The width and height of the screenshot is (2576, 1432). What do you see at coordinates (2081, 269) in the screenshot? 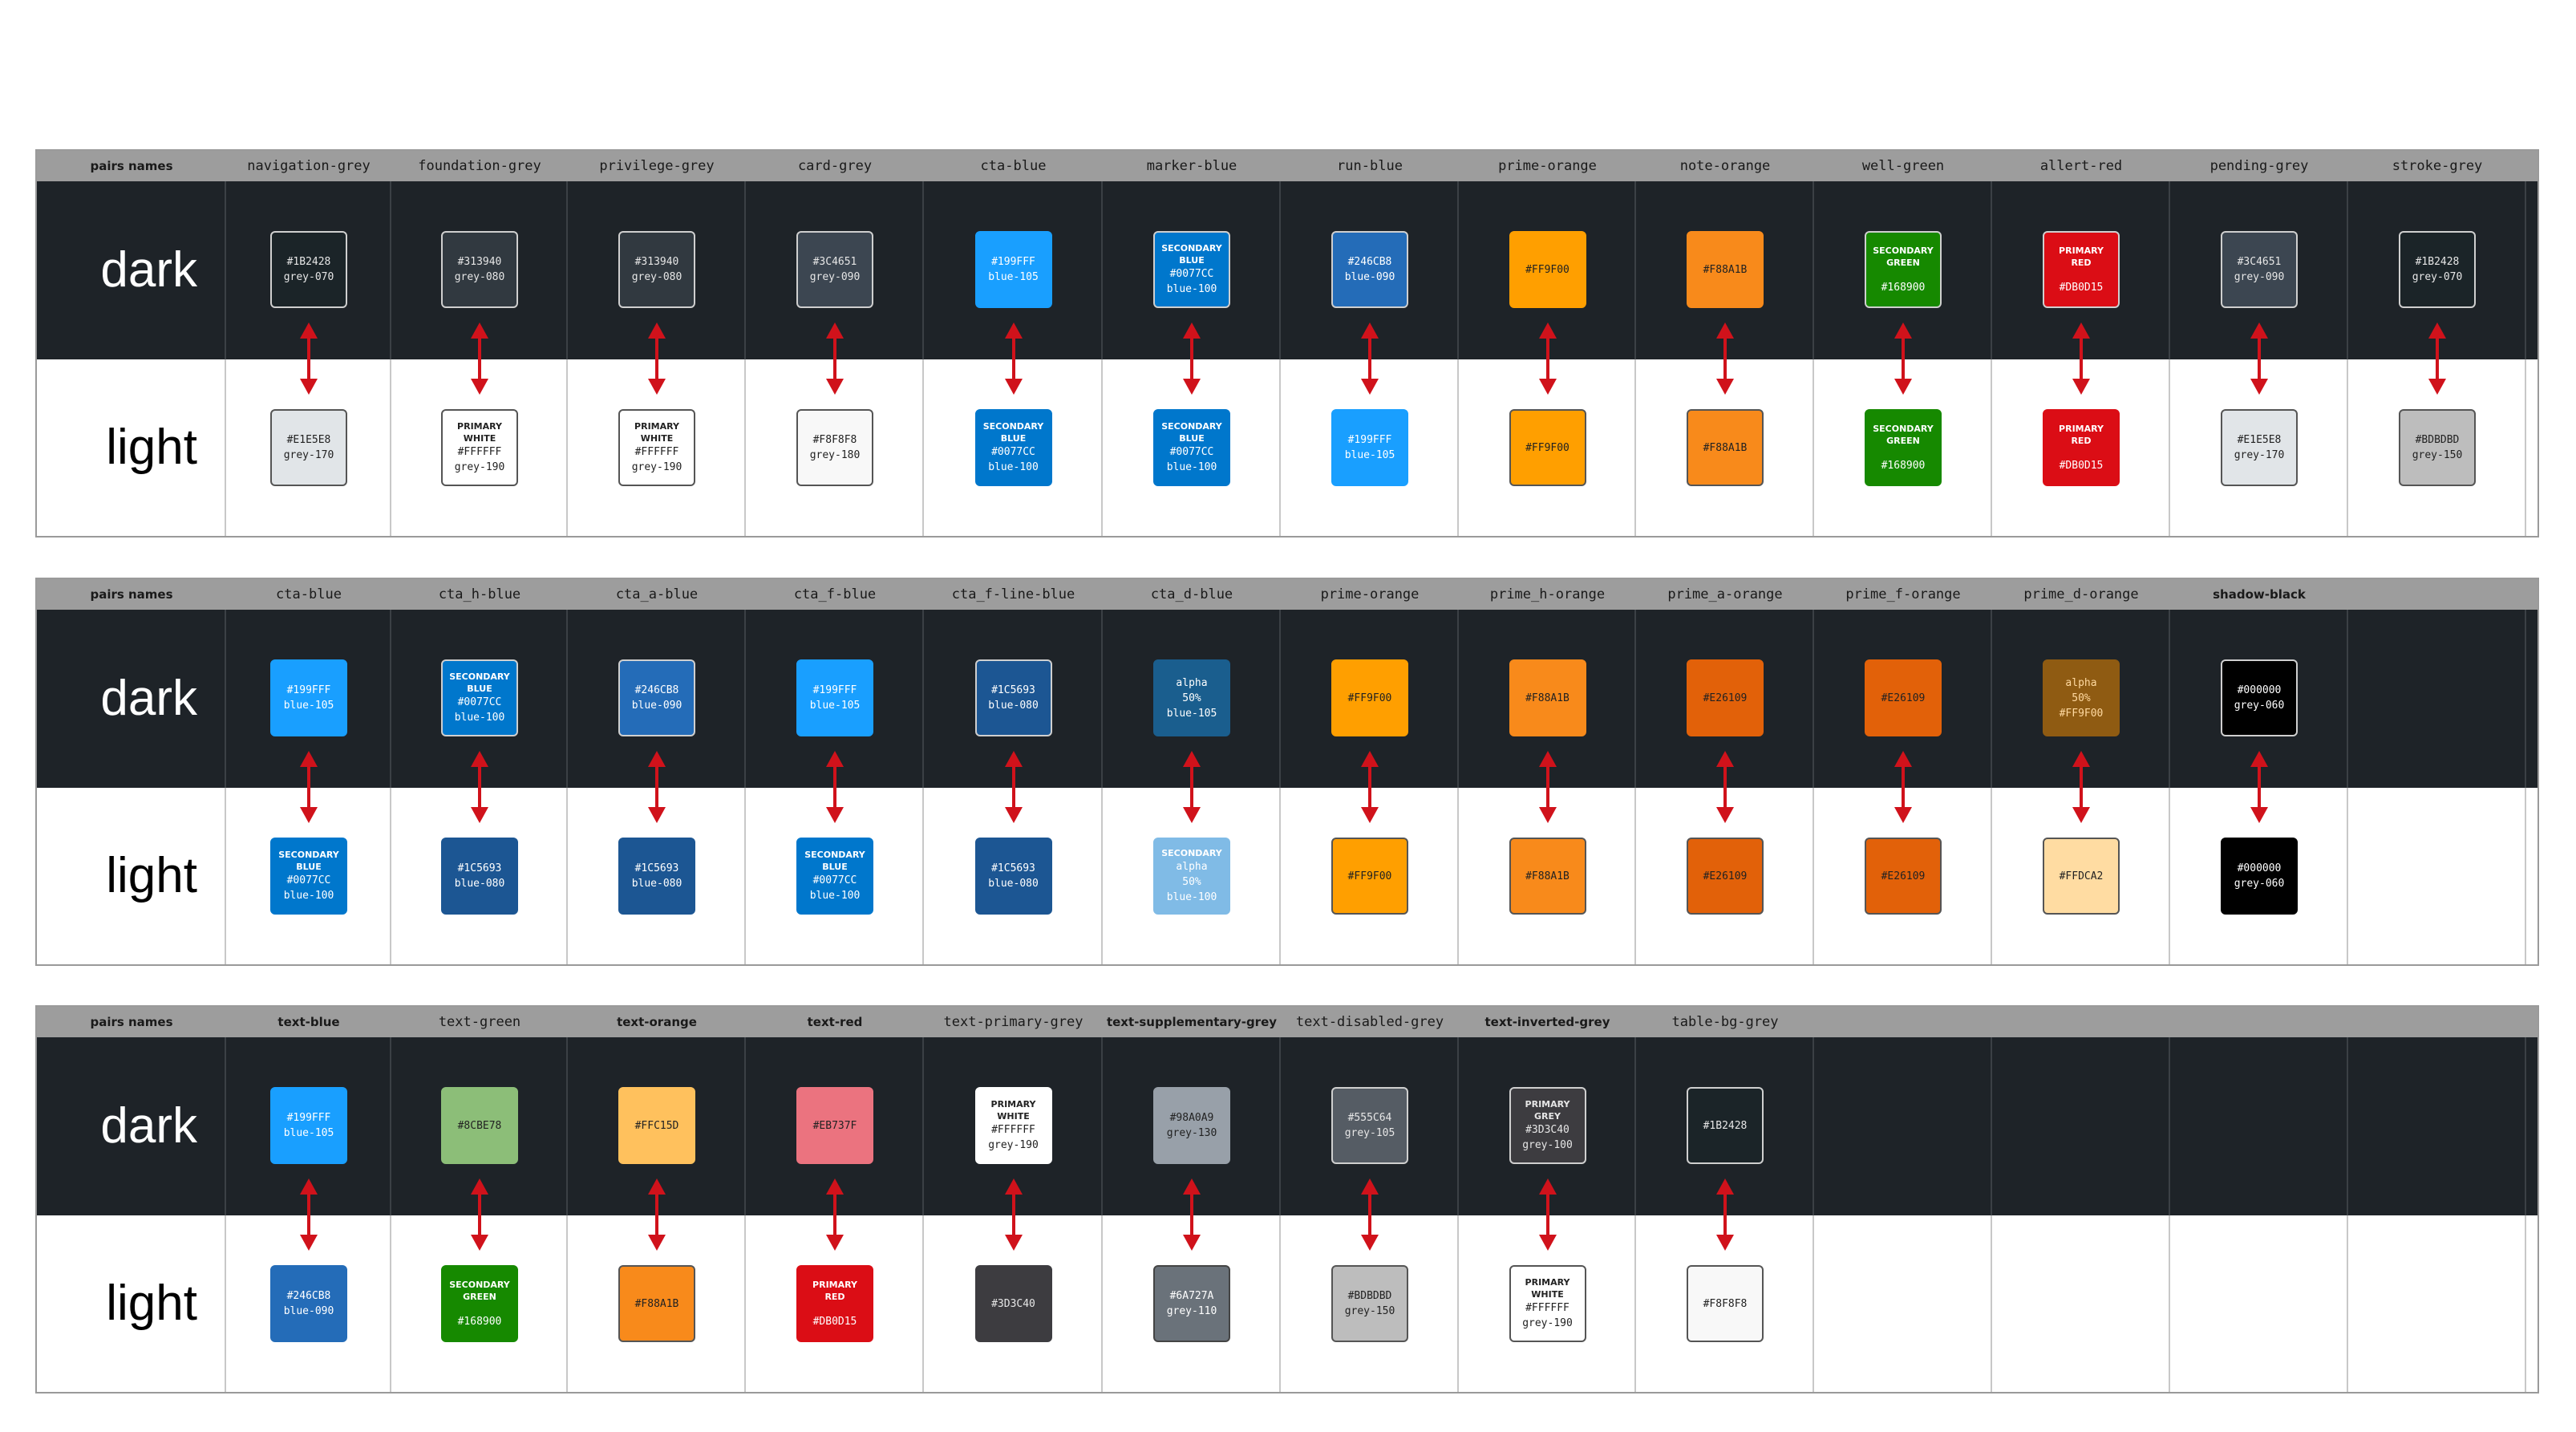
I see `color-swatch-dark: PRIMARY RED #DB0D15` at bounding box center [2081, 269].